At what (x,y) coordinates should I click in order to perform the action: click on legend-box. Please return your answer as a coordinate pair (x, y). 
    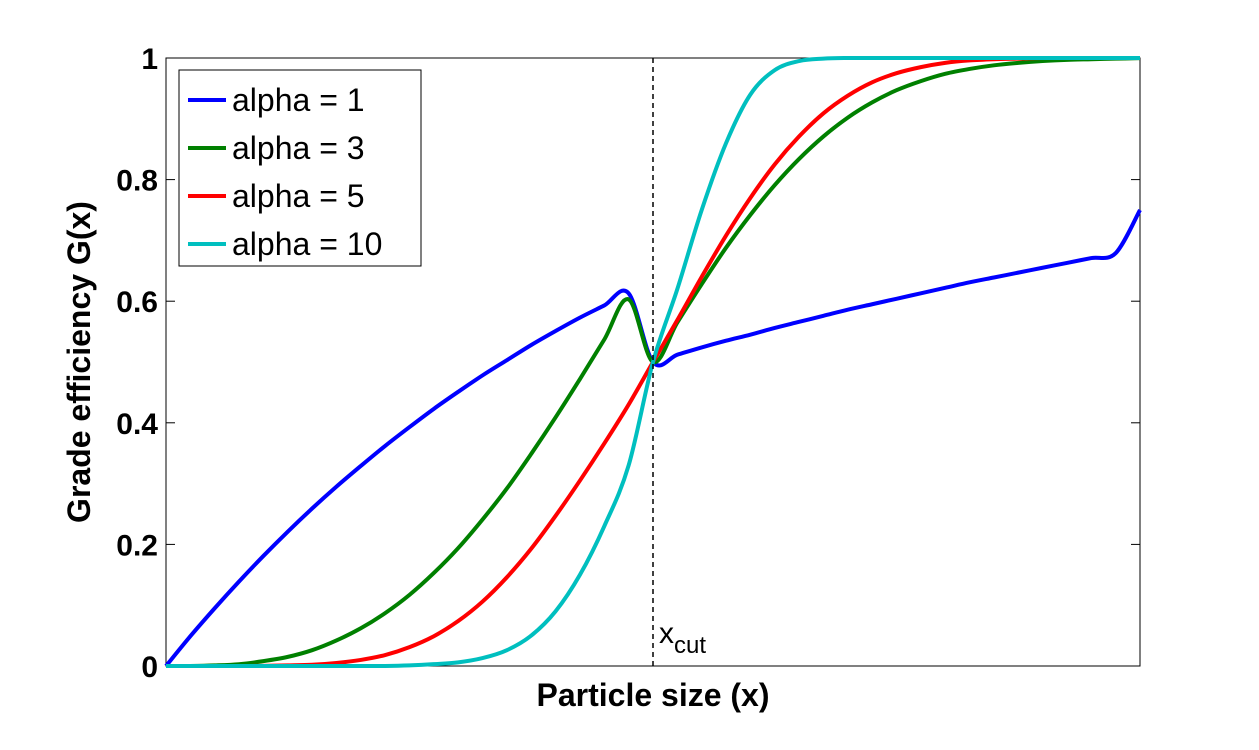
    Looking at the image, I should click on (300, 168).